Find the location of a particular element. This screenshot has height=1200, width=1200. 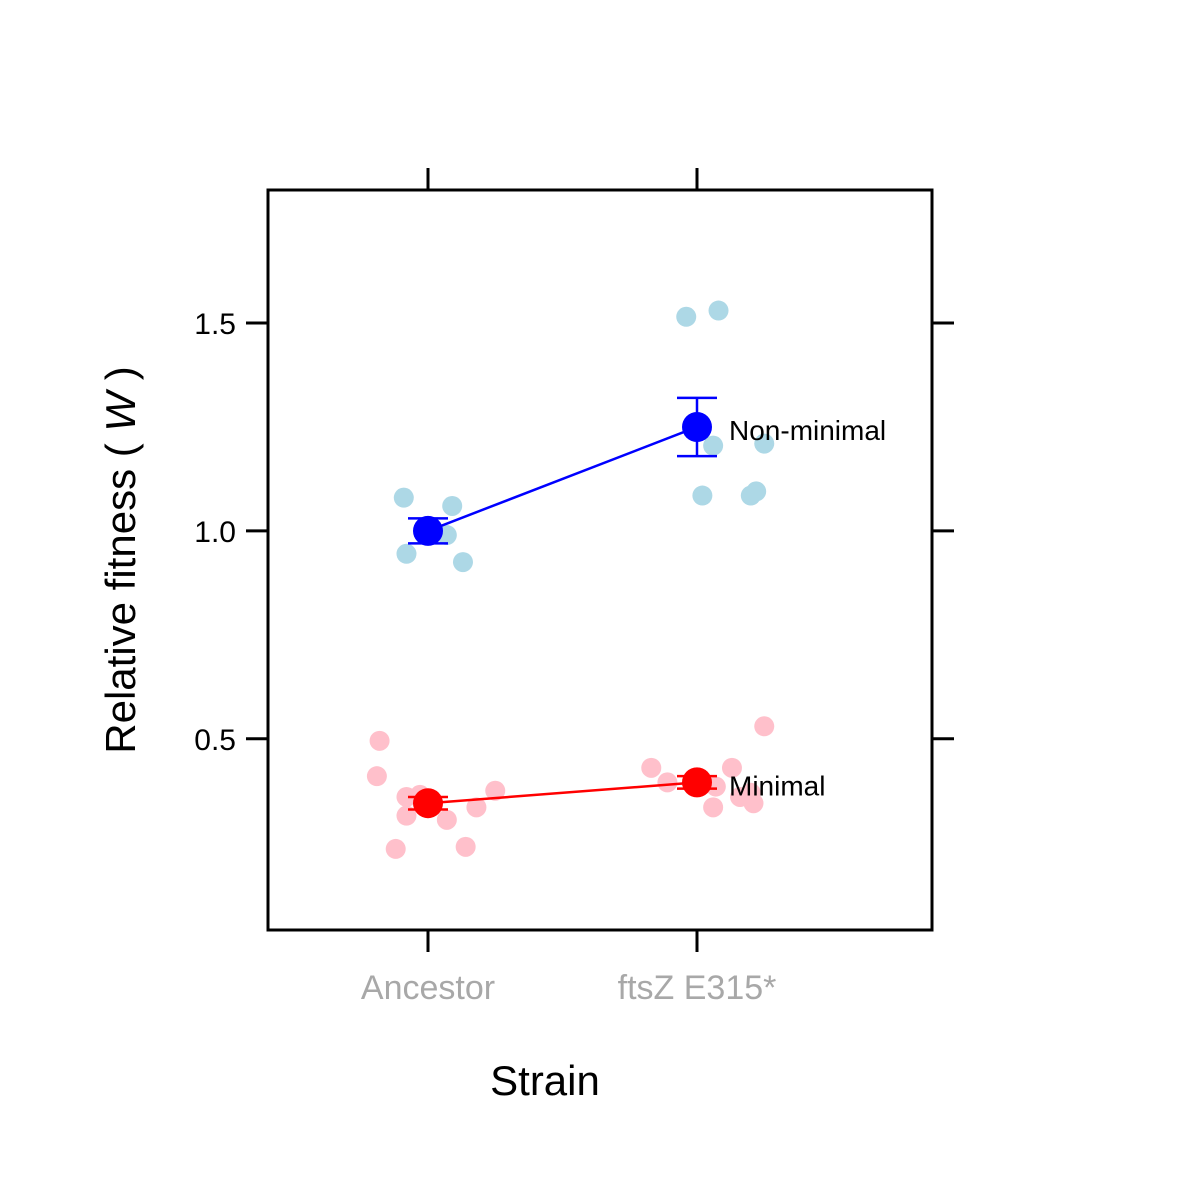

x-tick-label: Ancestor is located at coordinates (428, 988).